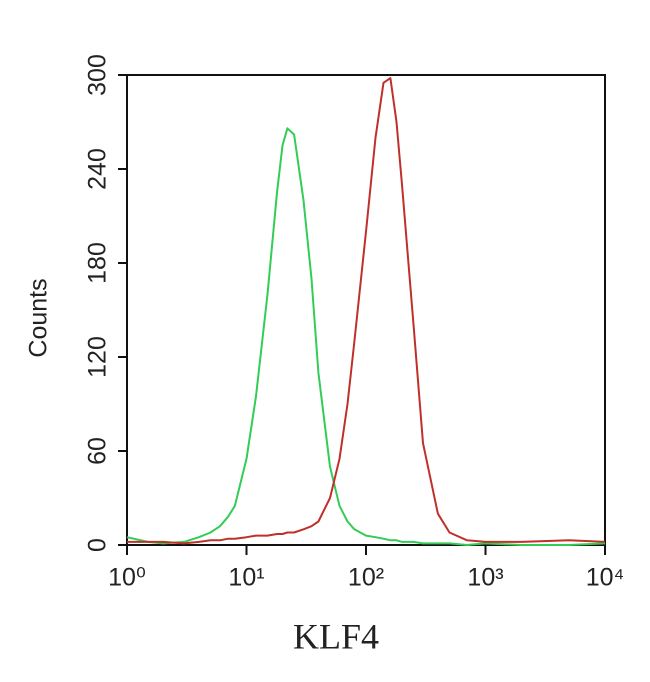  What do you see at coordinates (98, 169) in the screenshot?
I see `y-tick-label: 240` at bounding box center [98, 169].